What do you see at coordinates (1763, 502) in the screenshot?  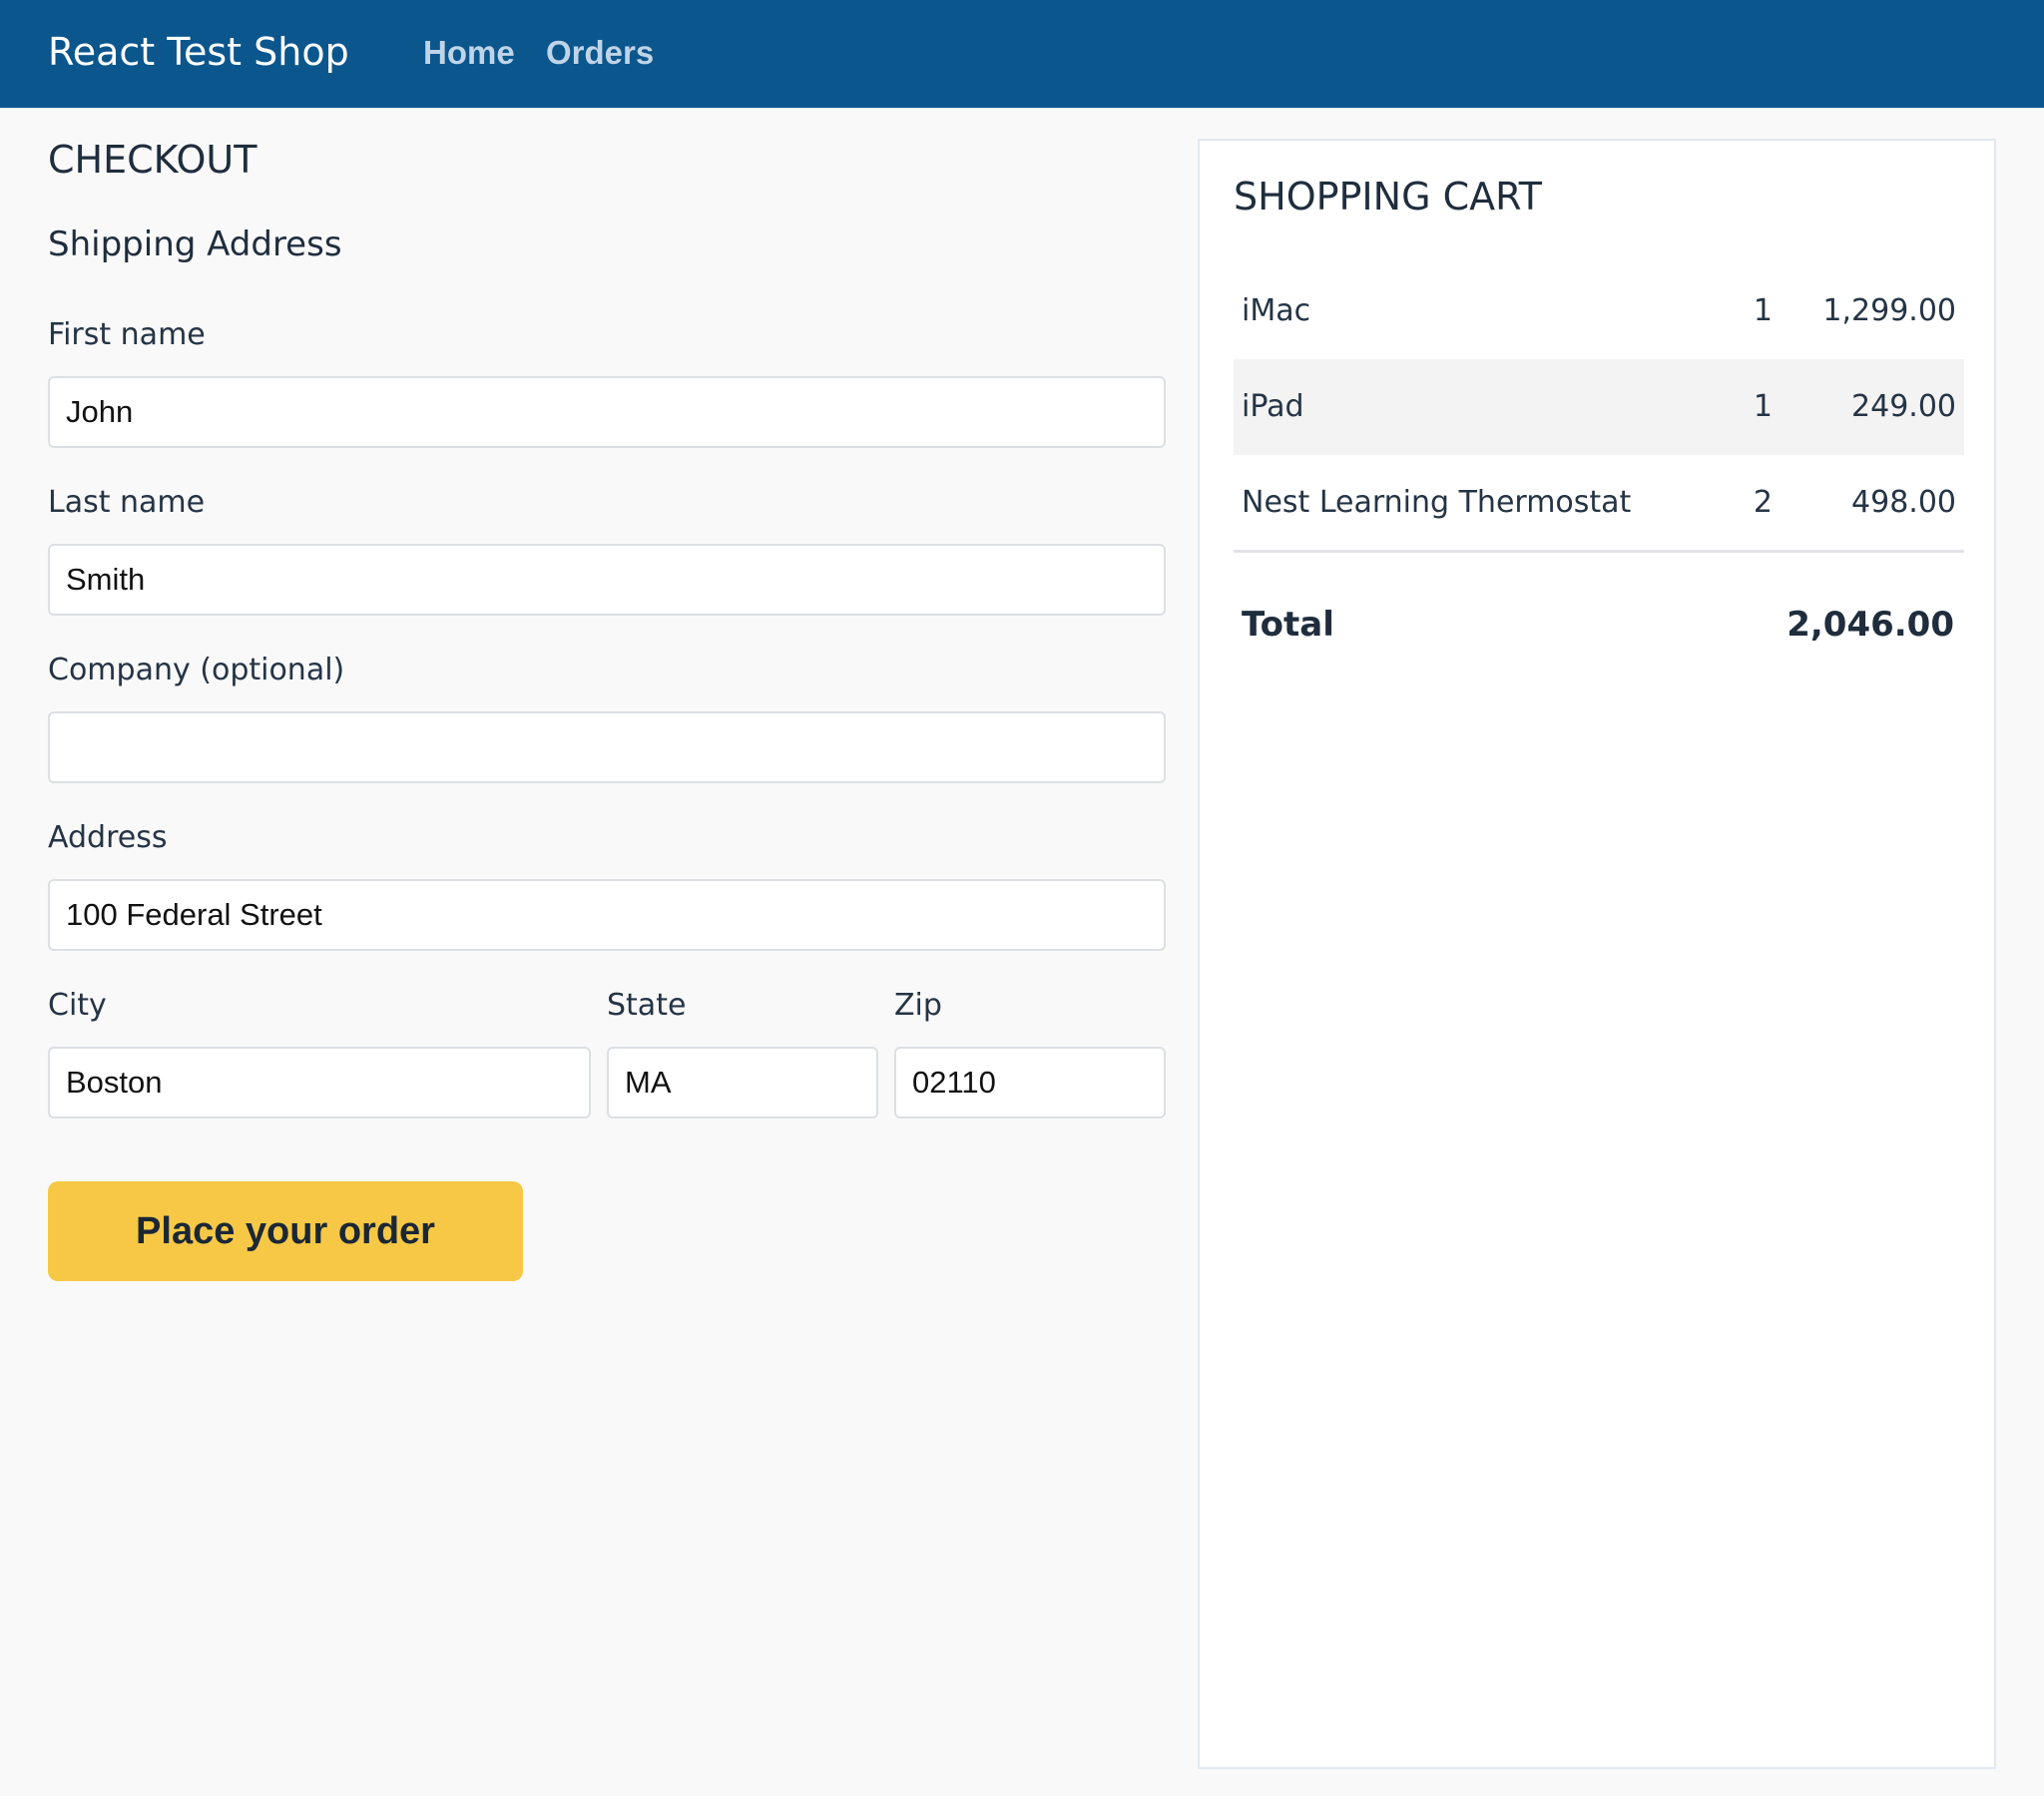 I see `cart-item-qty: 2` at bounding box center [1763, 502].